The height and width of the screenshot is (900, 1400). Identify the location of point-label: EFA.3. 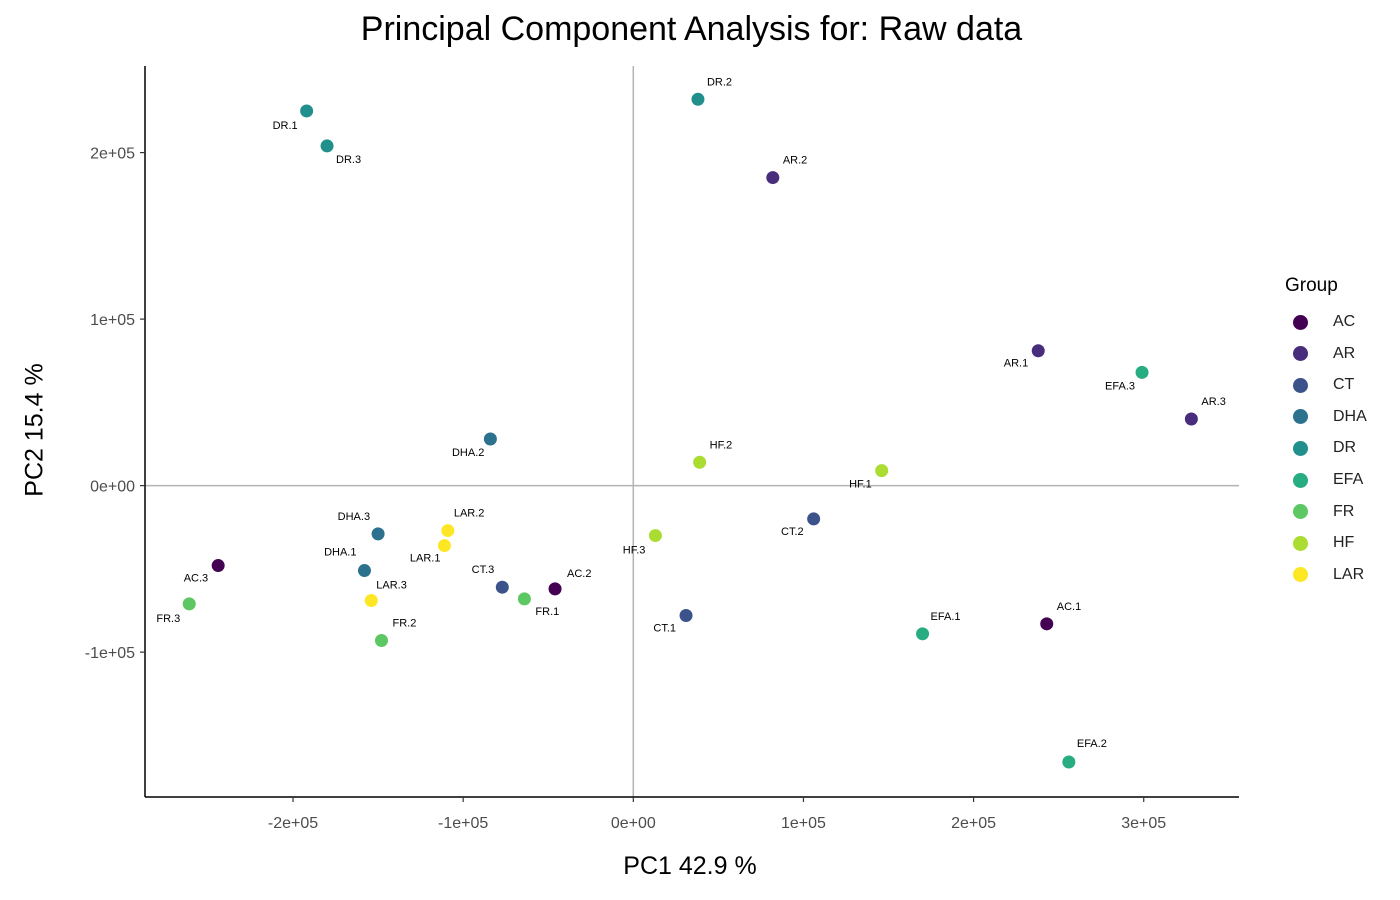
(1120, 386).